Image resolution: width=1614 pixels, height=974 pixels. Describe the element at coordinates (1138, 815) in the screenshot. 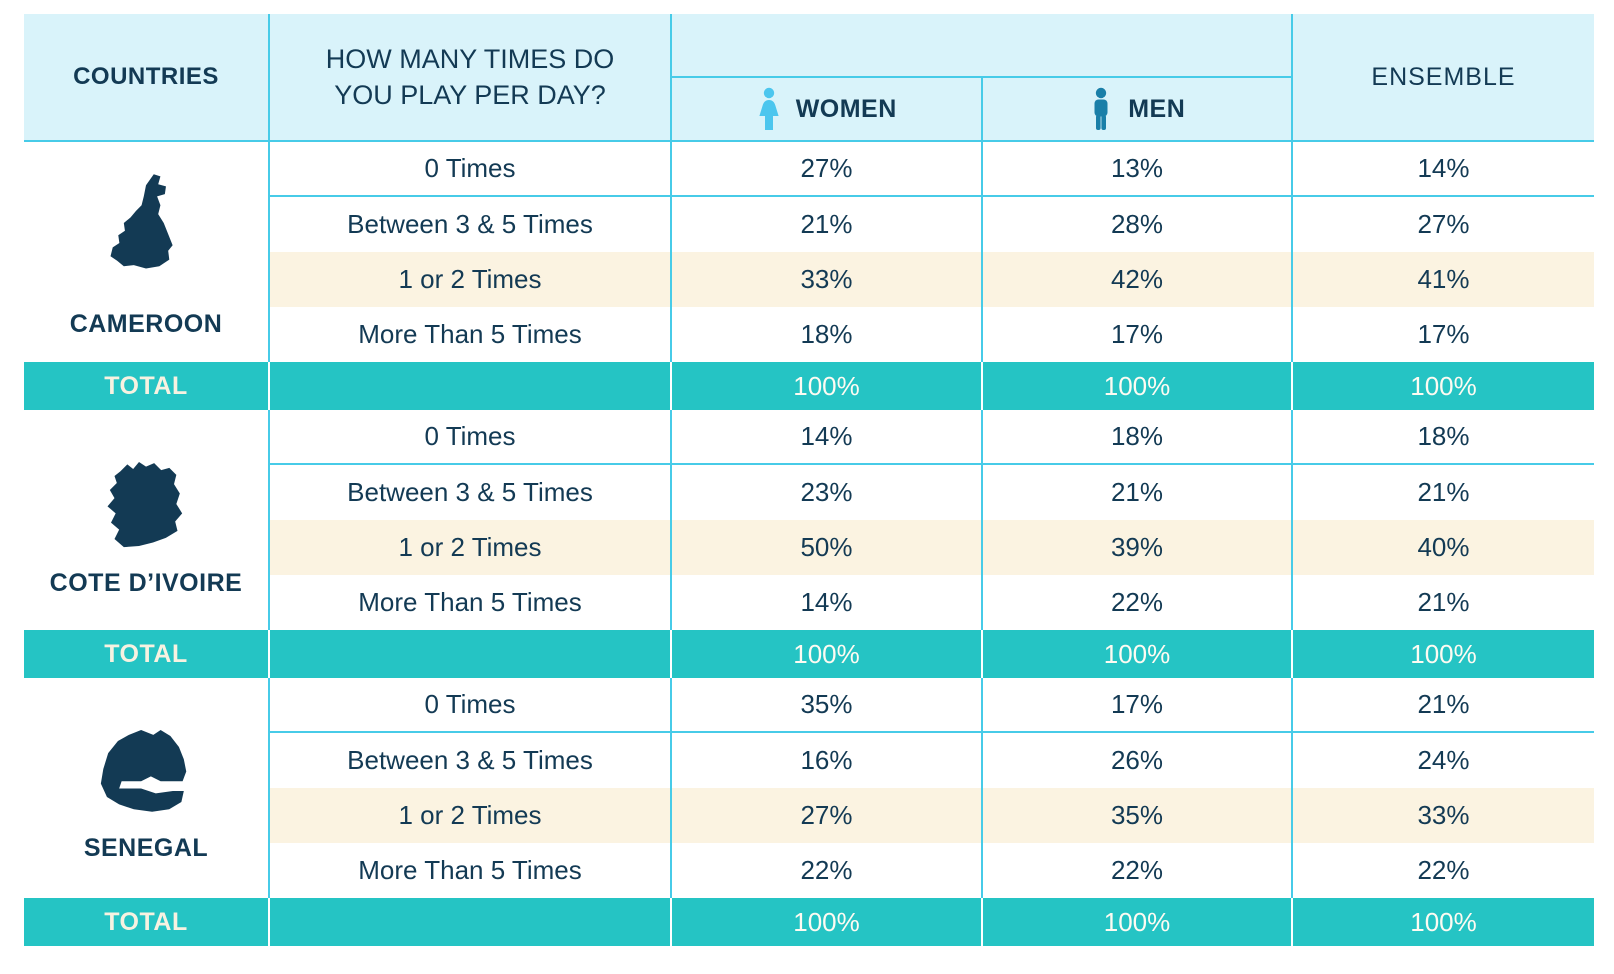

I see `men-value: 35%` at that location.